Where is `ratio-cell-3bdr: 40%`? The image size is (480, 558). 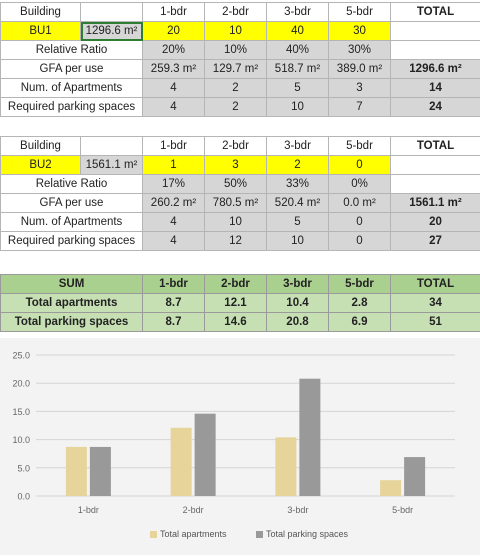
ratio-cell-3bdr: 40% is located at coordinates (298, 50).